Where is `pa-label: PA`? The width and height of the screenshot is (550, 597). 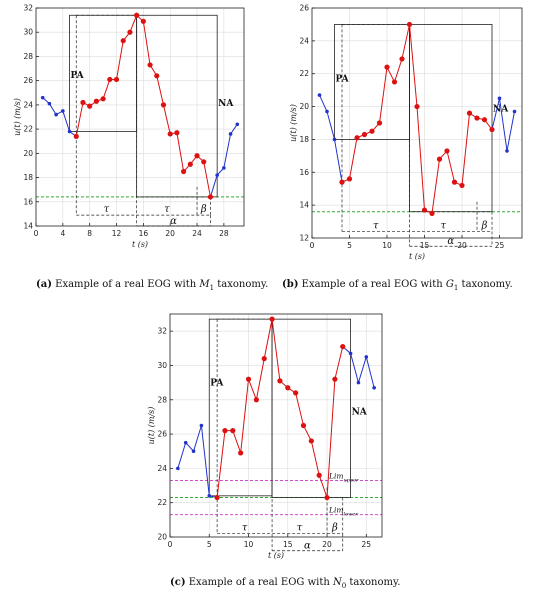 pa-label: PA is located at coordinates (217, 383).